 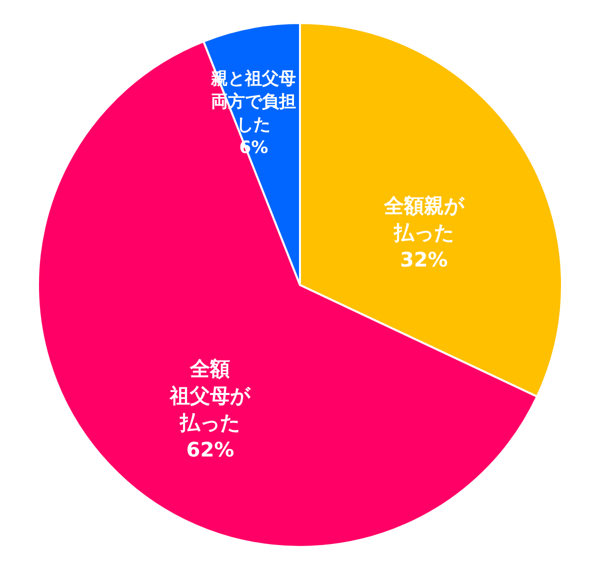 What do you see at coordinates (210, 449) in the screenshot?
I see `data-label: 62%` at bounding box center [210, 449].